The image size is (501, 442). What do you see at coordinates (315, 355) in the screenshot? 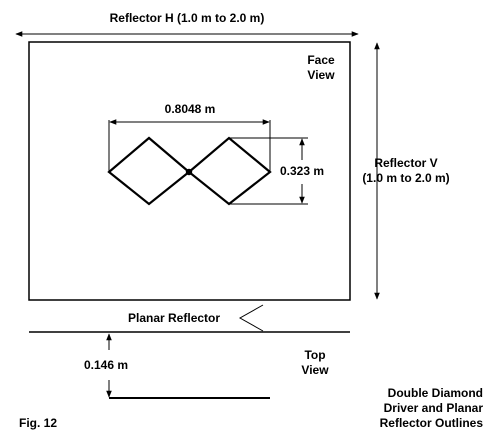
I see `top-view-label-line1: Top` at bounding box center [315, 355].